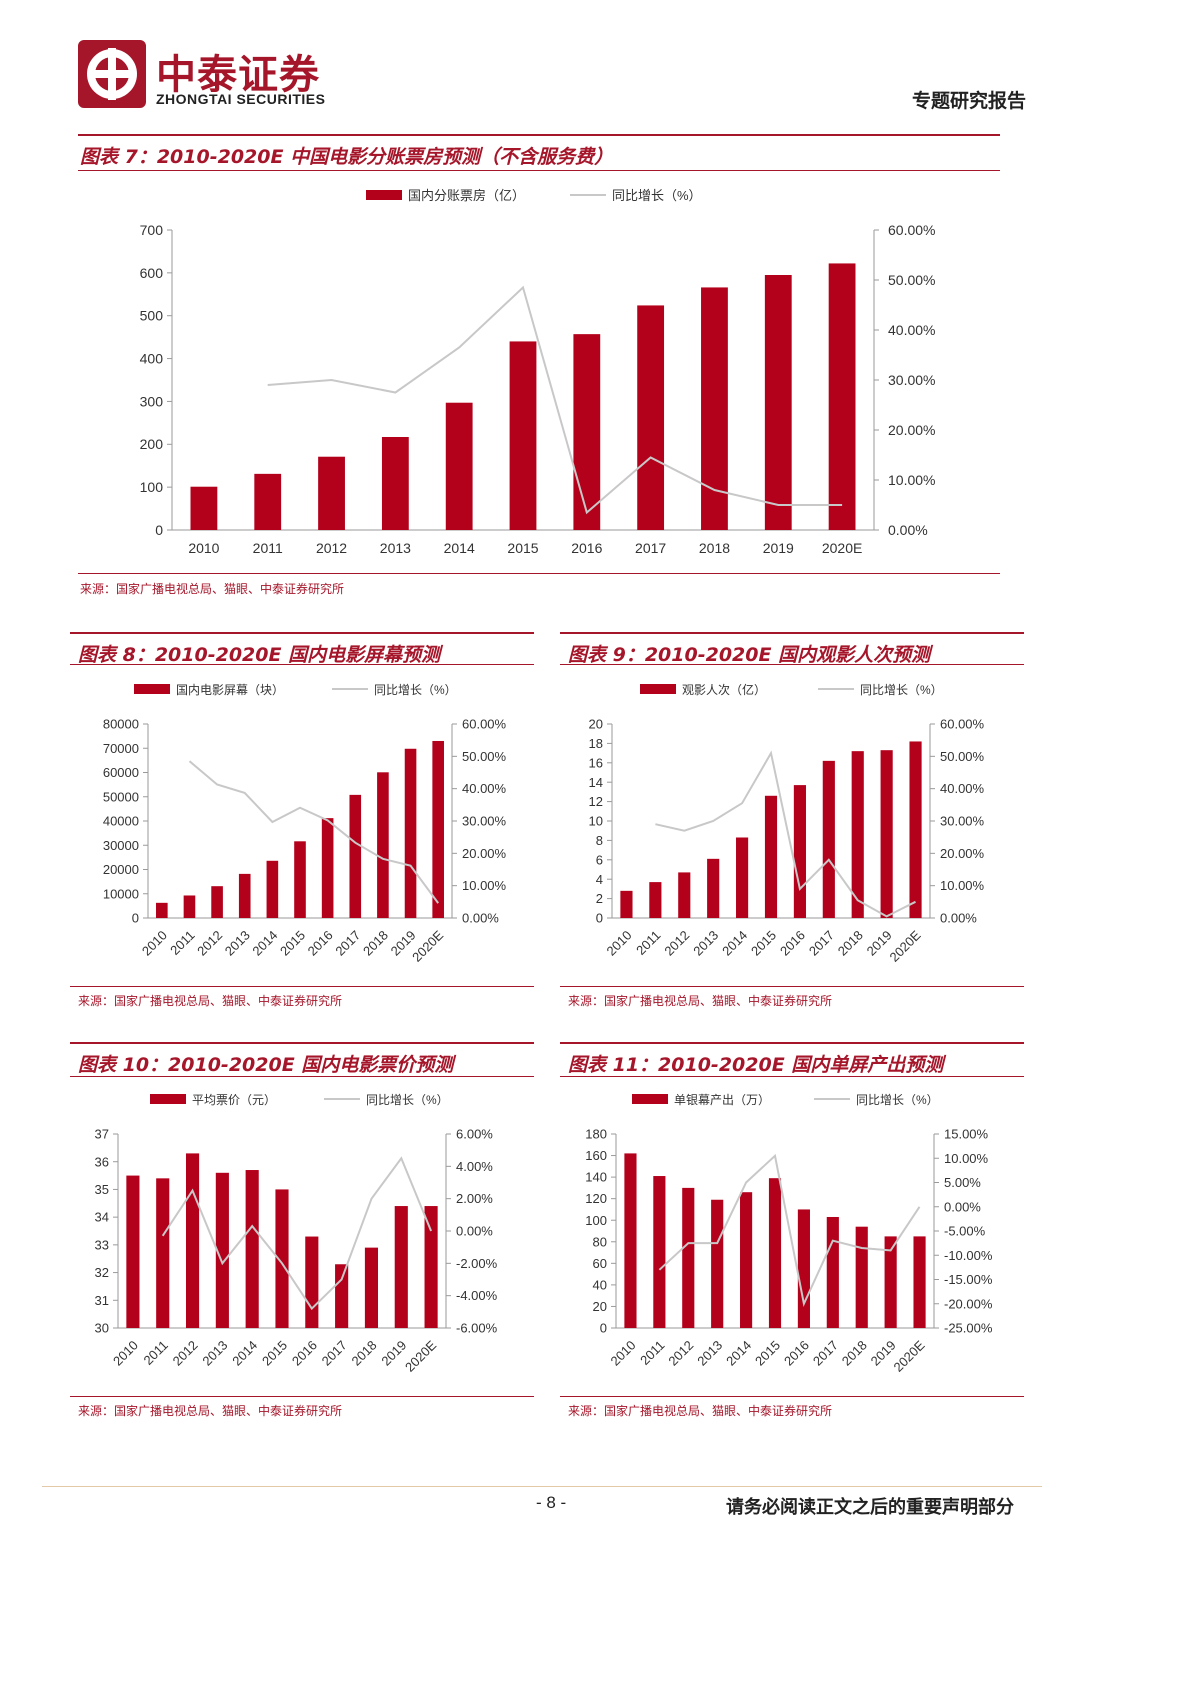 The width and height of the screenshot is (1200, 1698). What do you see at coordinates (792, 986) in the screenshot?
I see `figure-9-source-rule` at bounding box center [792, 986].